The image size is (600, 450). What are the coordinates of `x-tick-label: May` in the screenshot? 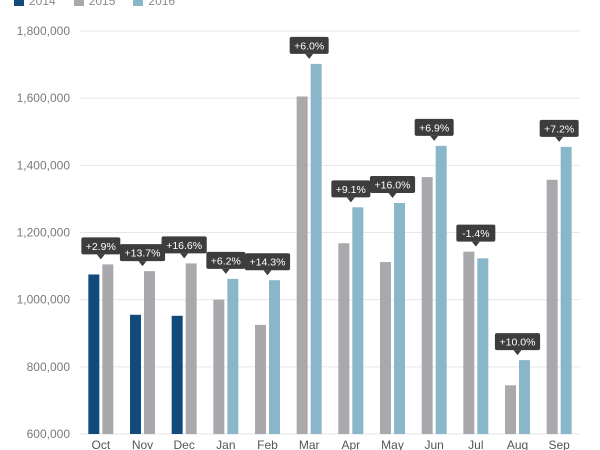 It's located at (392, 444).